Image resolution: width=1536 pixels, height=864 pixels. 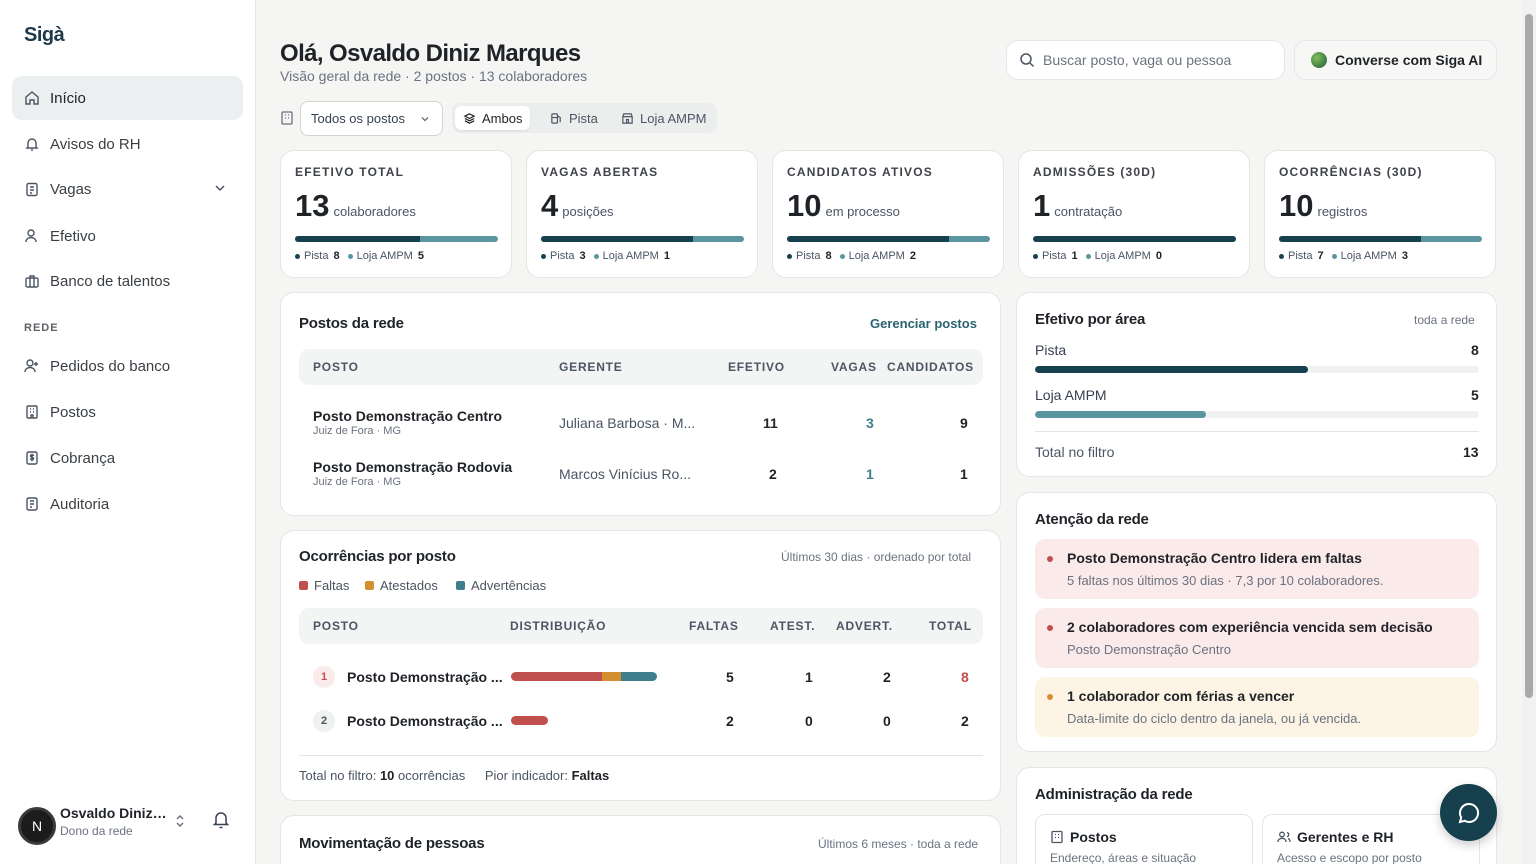 I want to click on posto-candidatos: 9, so click(x=964, y=423).